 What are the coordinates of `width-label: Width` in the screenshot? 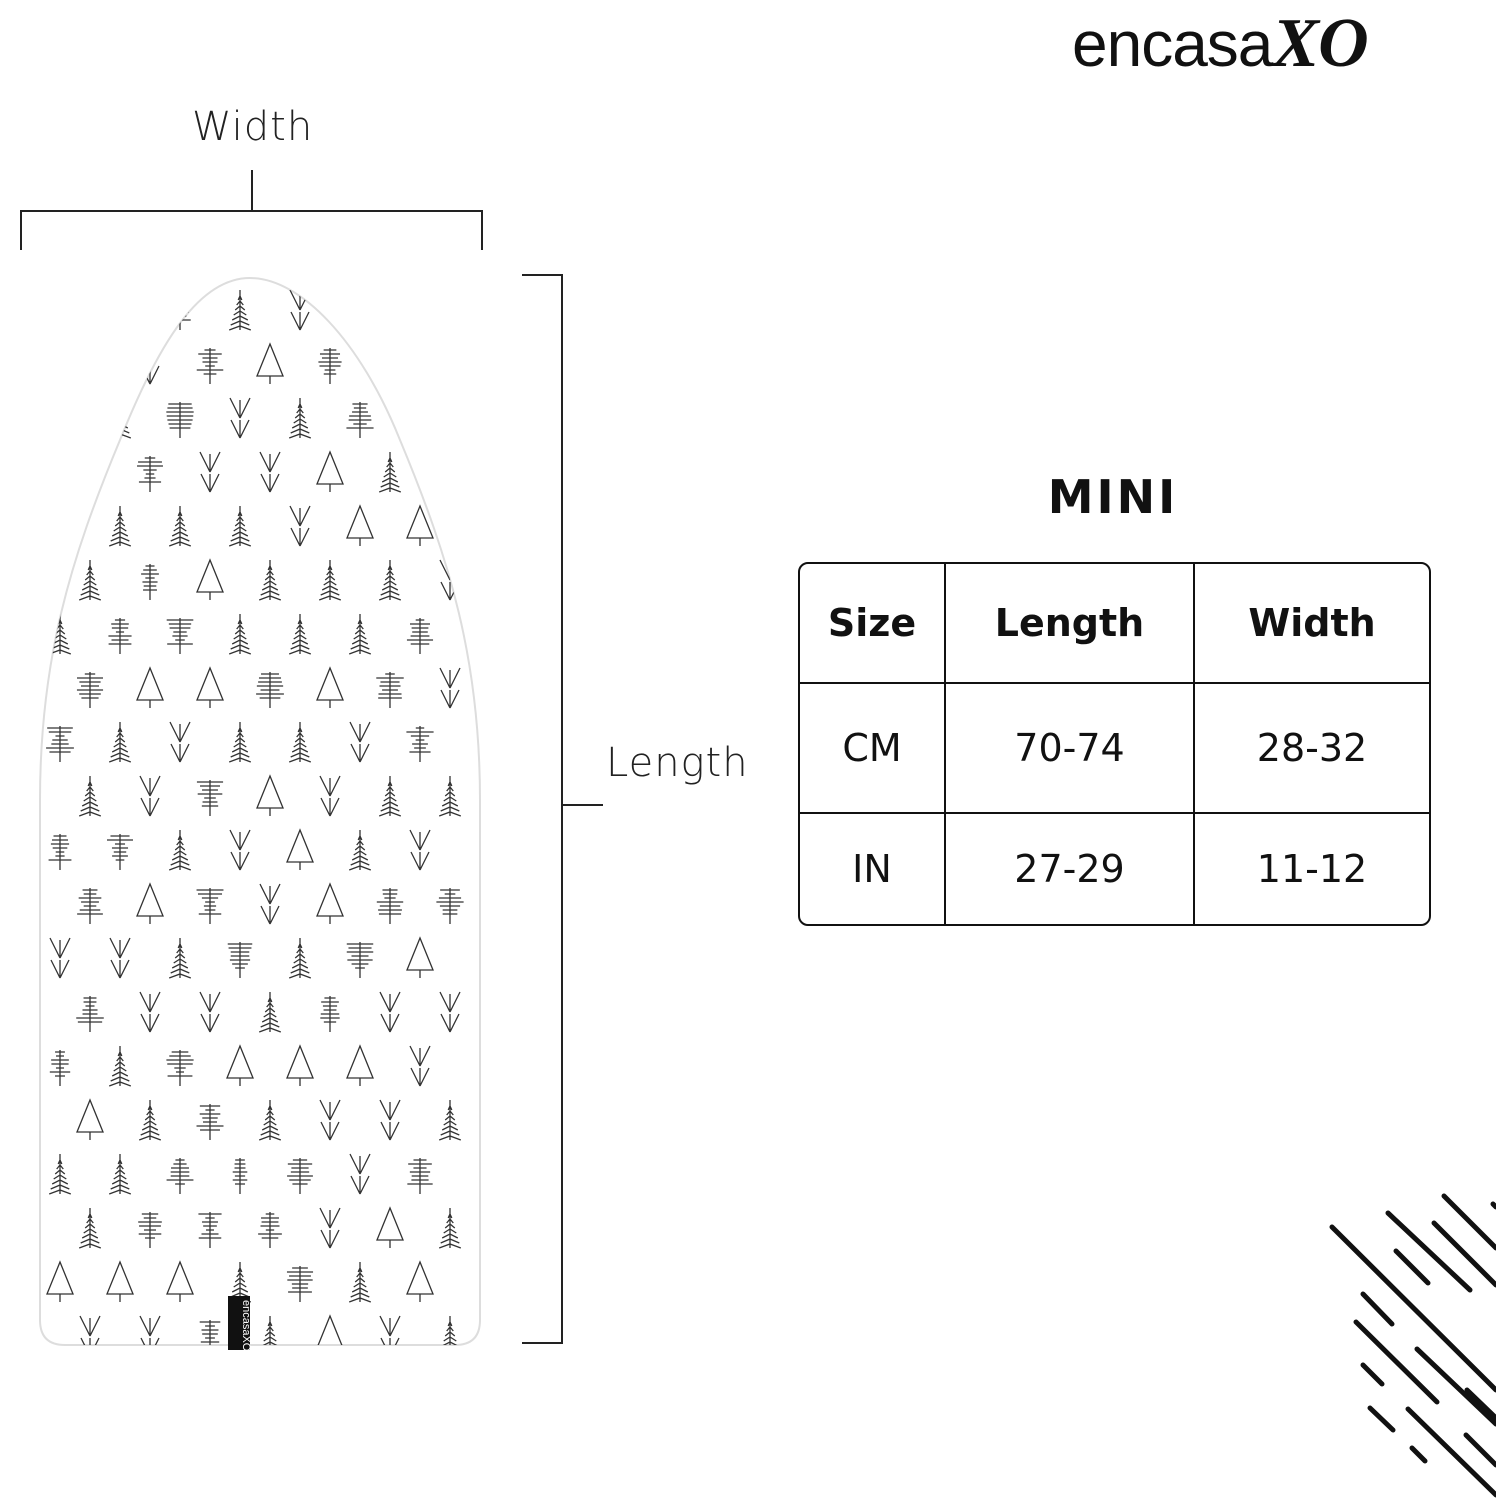 It's located at (253, 127).